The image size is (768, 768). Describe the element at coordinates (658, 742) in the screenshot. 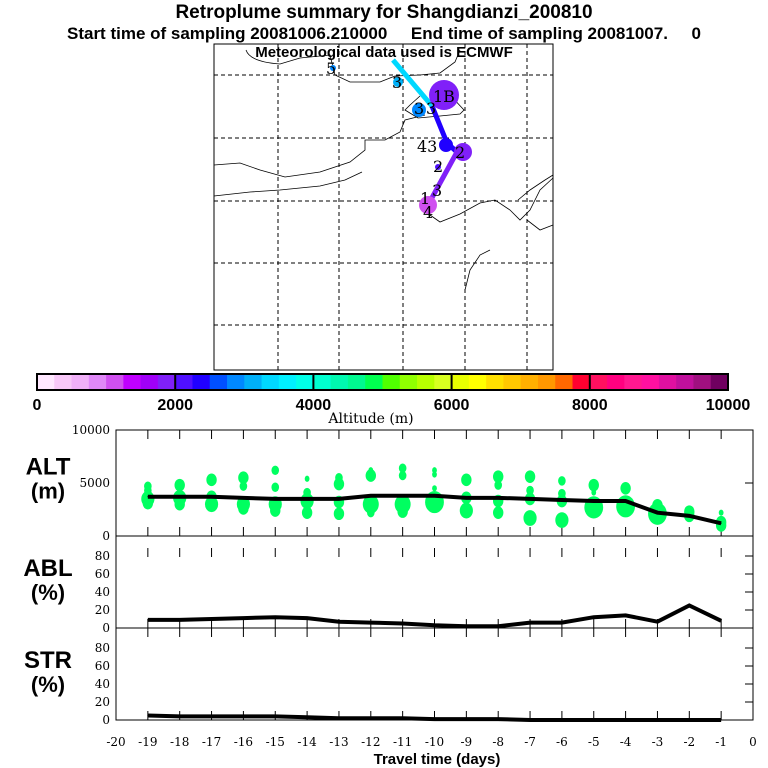

I see `x-tick-label: -3` at that location.